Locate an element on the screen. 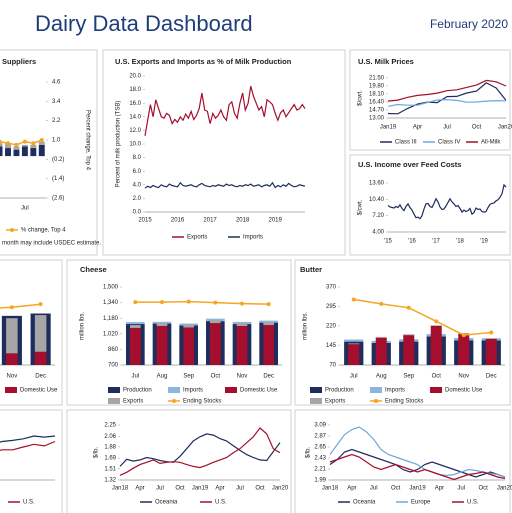  y-tick-label: 220 is located at coordinates (331, 327).